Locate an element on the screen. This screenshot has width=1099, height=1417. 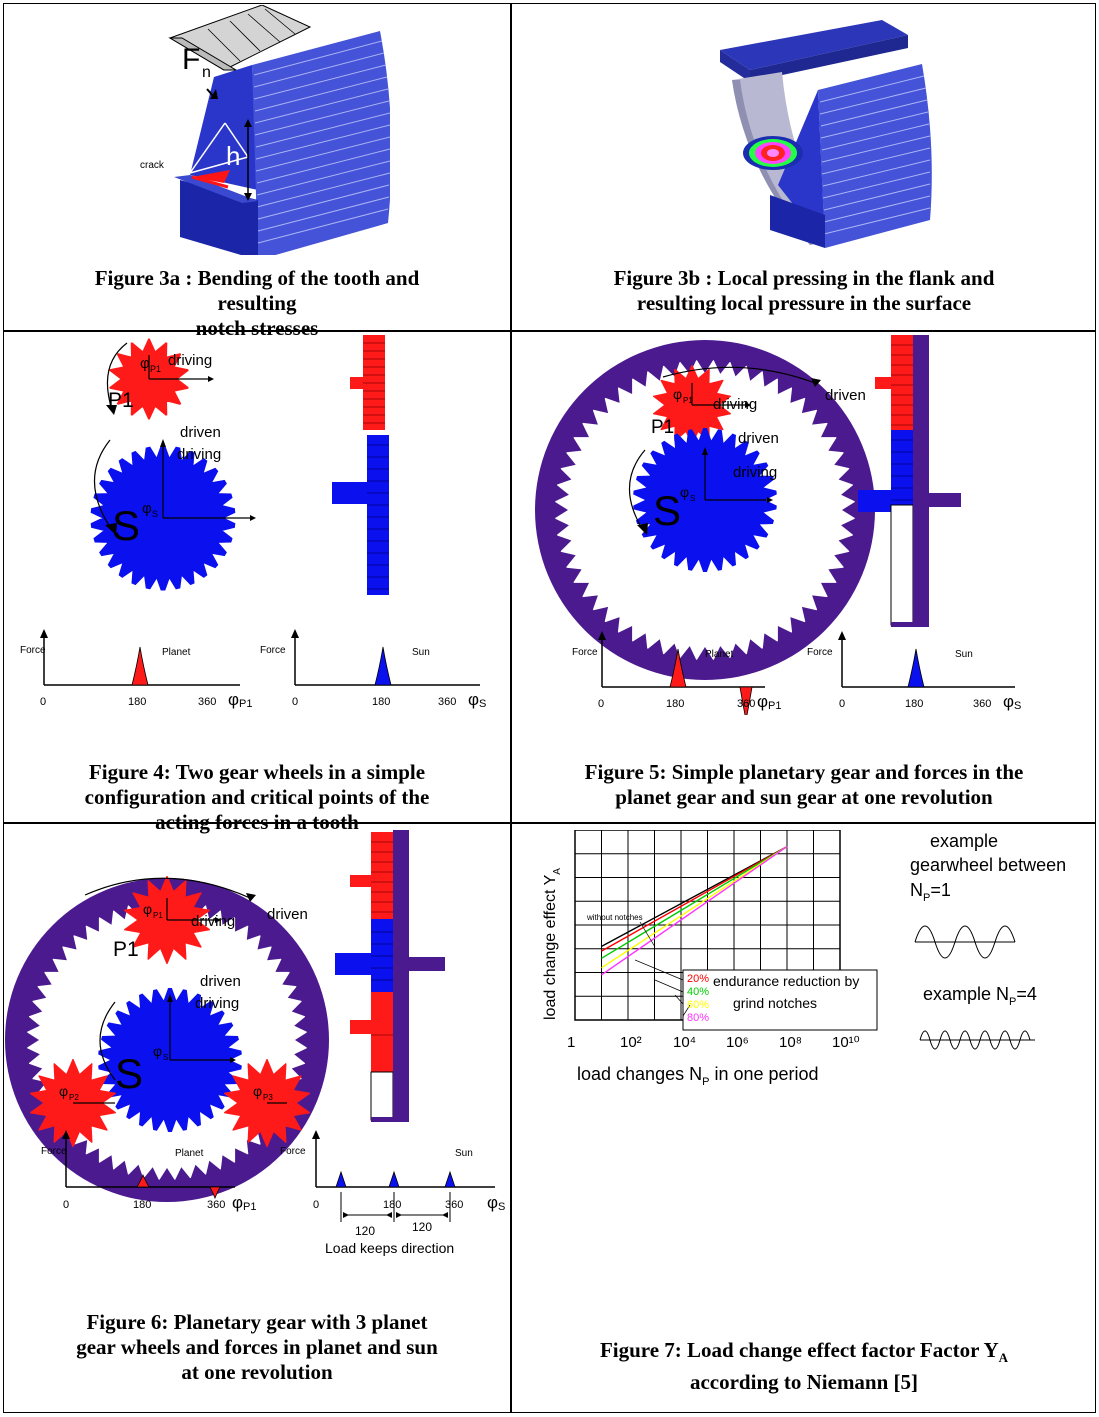
force-subscript: n is located at coordinates (206, 72).